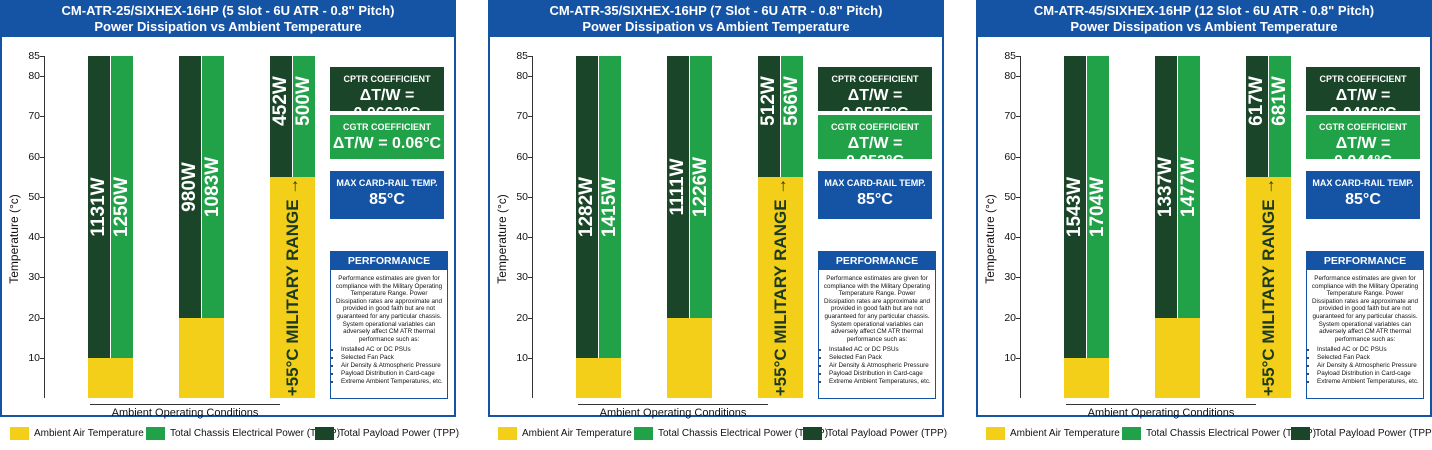 The height and width of the screenshot is (450, 1432). I want to click on bar-label-tpp: 452W, so click(280, 101).